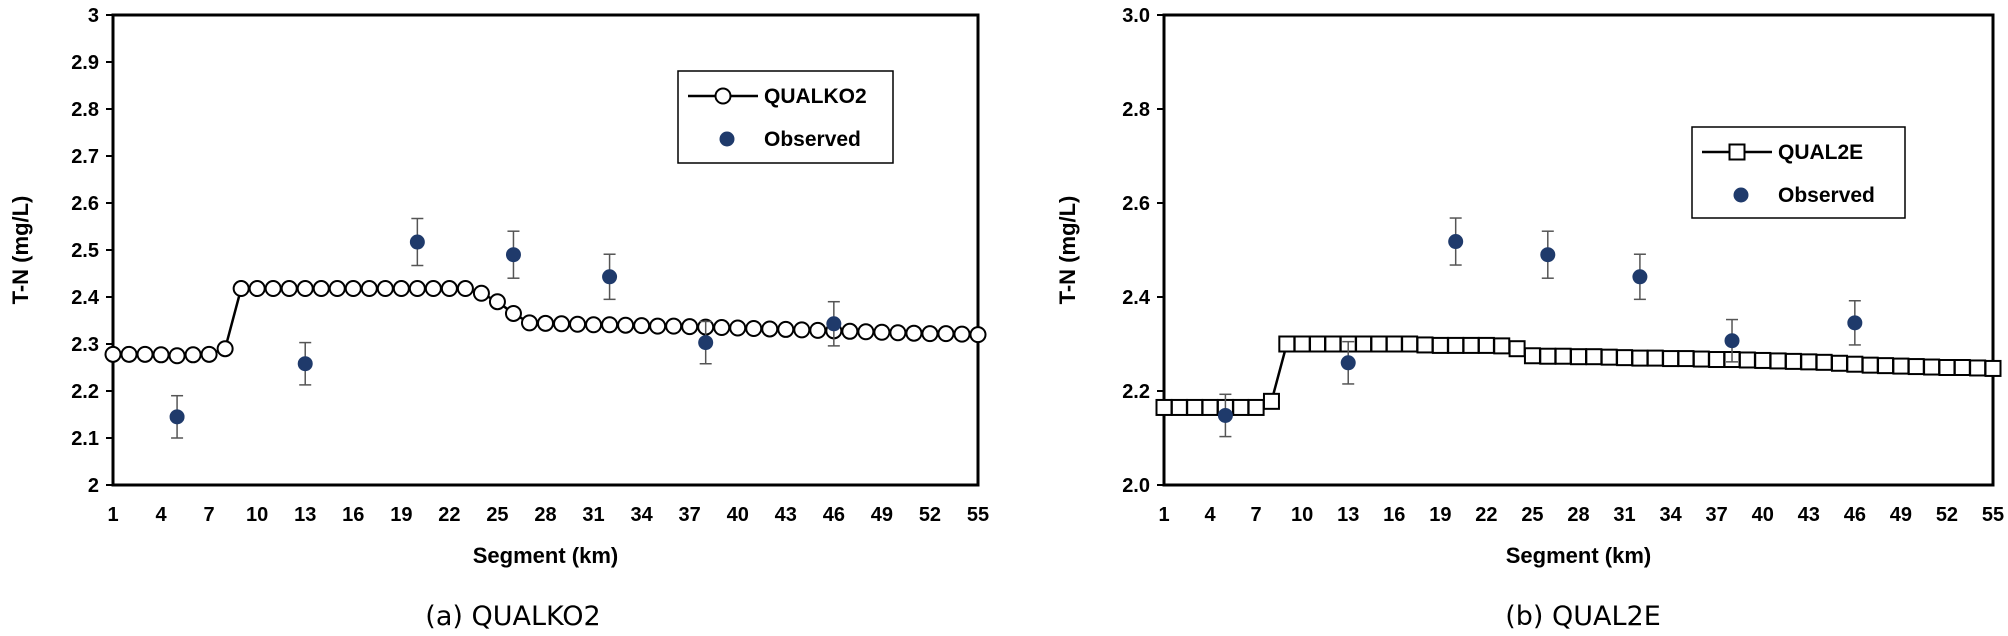  What do you see at coordinates (1136, 16) in the screenshot?
I see `y-tick-label: 3.0` at bounding box center [1136, 16].